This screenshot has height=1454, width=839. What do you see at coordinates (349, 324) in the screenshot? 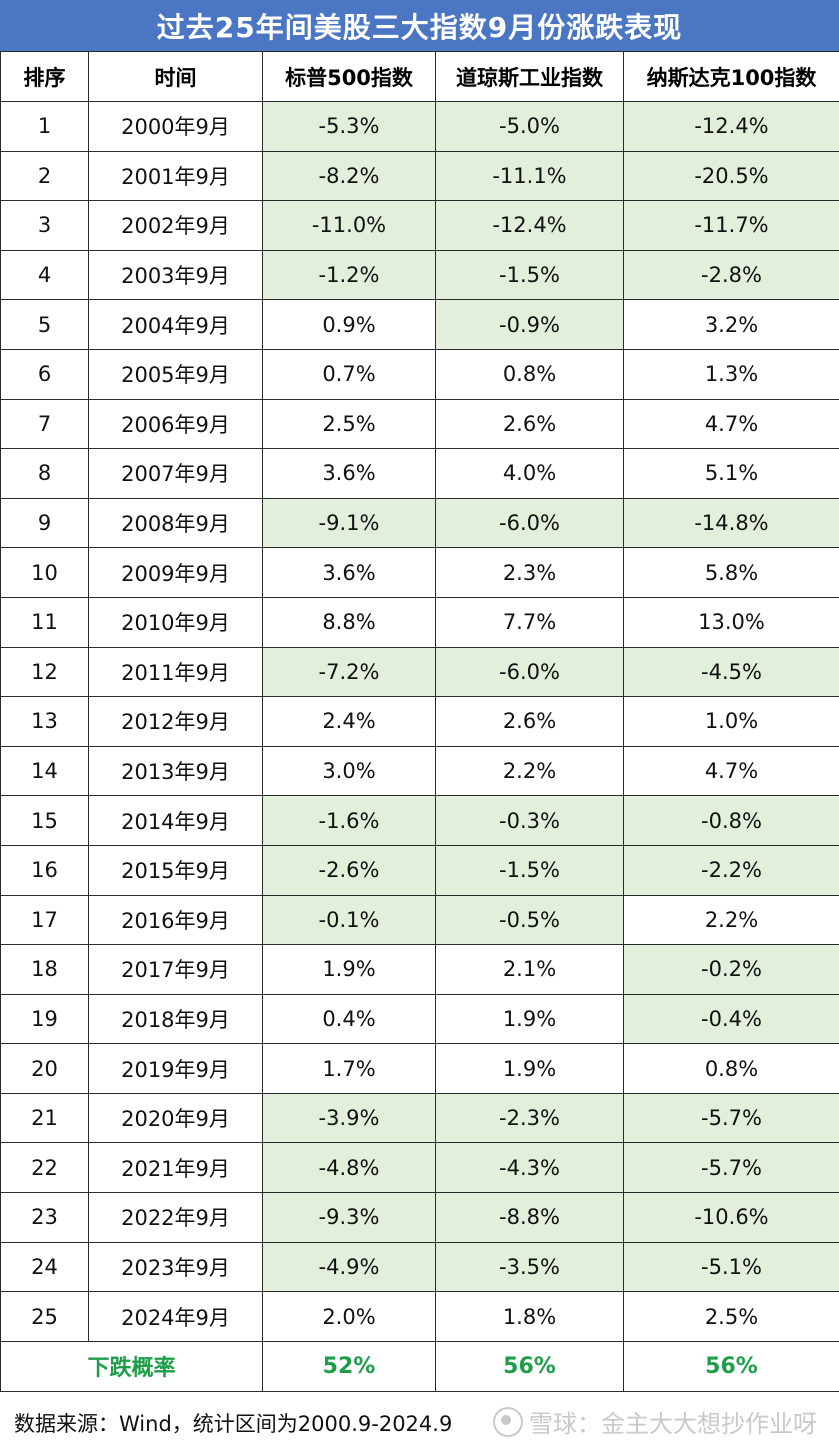
I see `cell-sp500: 0.9%` at bounding box center [349, 324].